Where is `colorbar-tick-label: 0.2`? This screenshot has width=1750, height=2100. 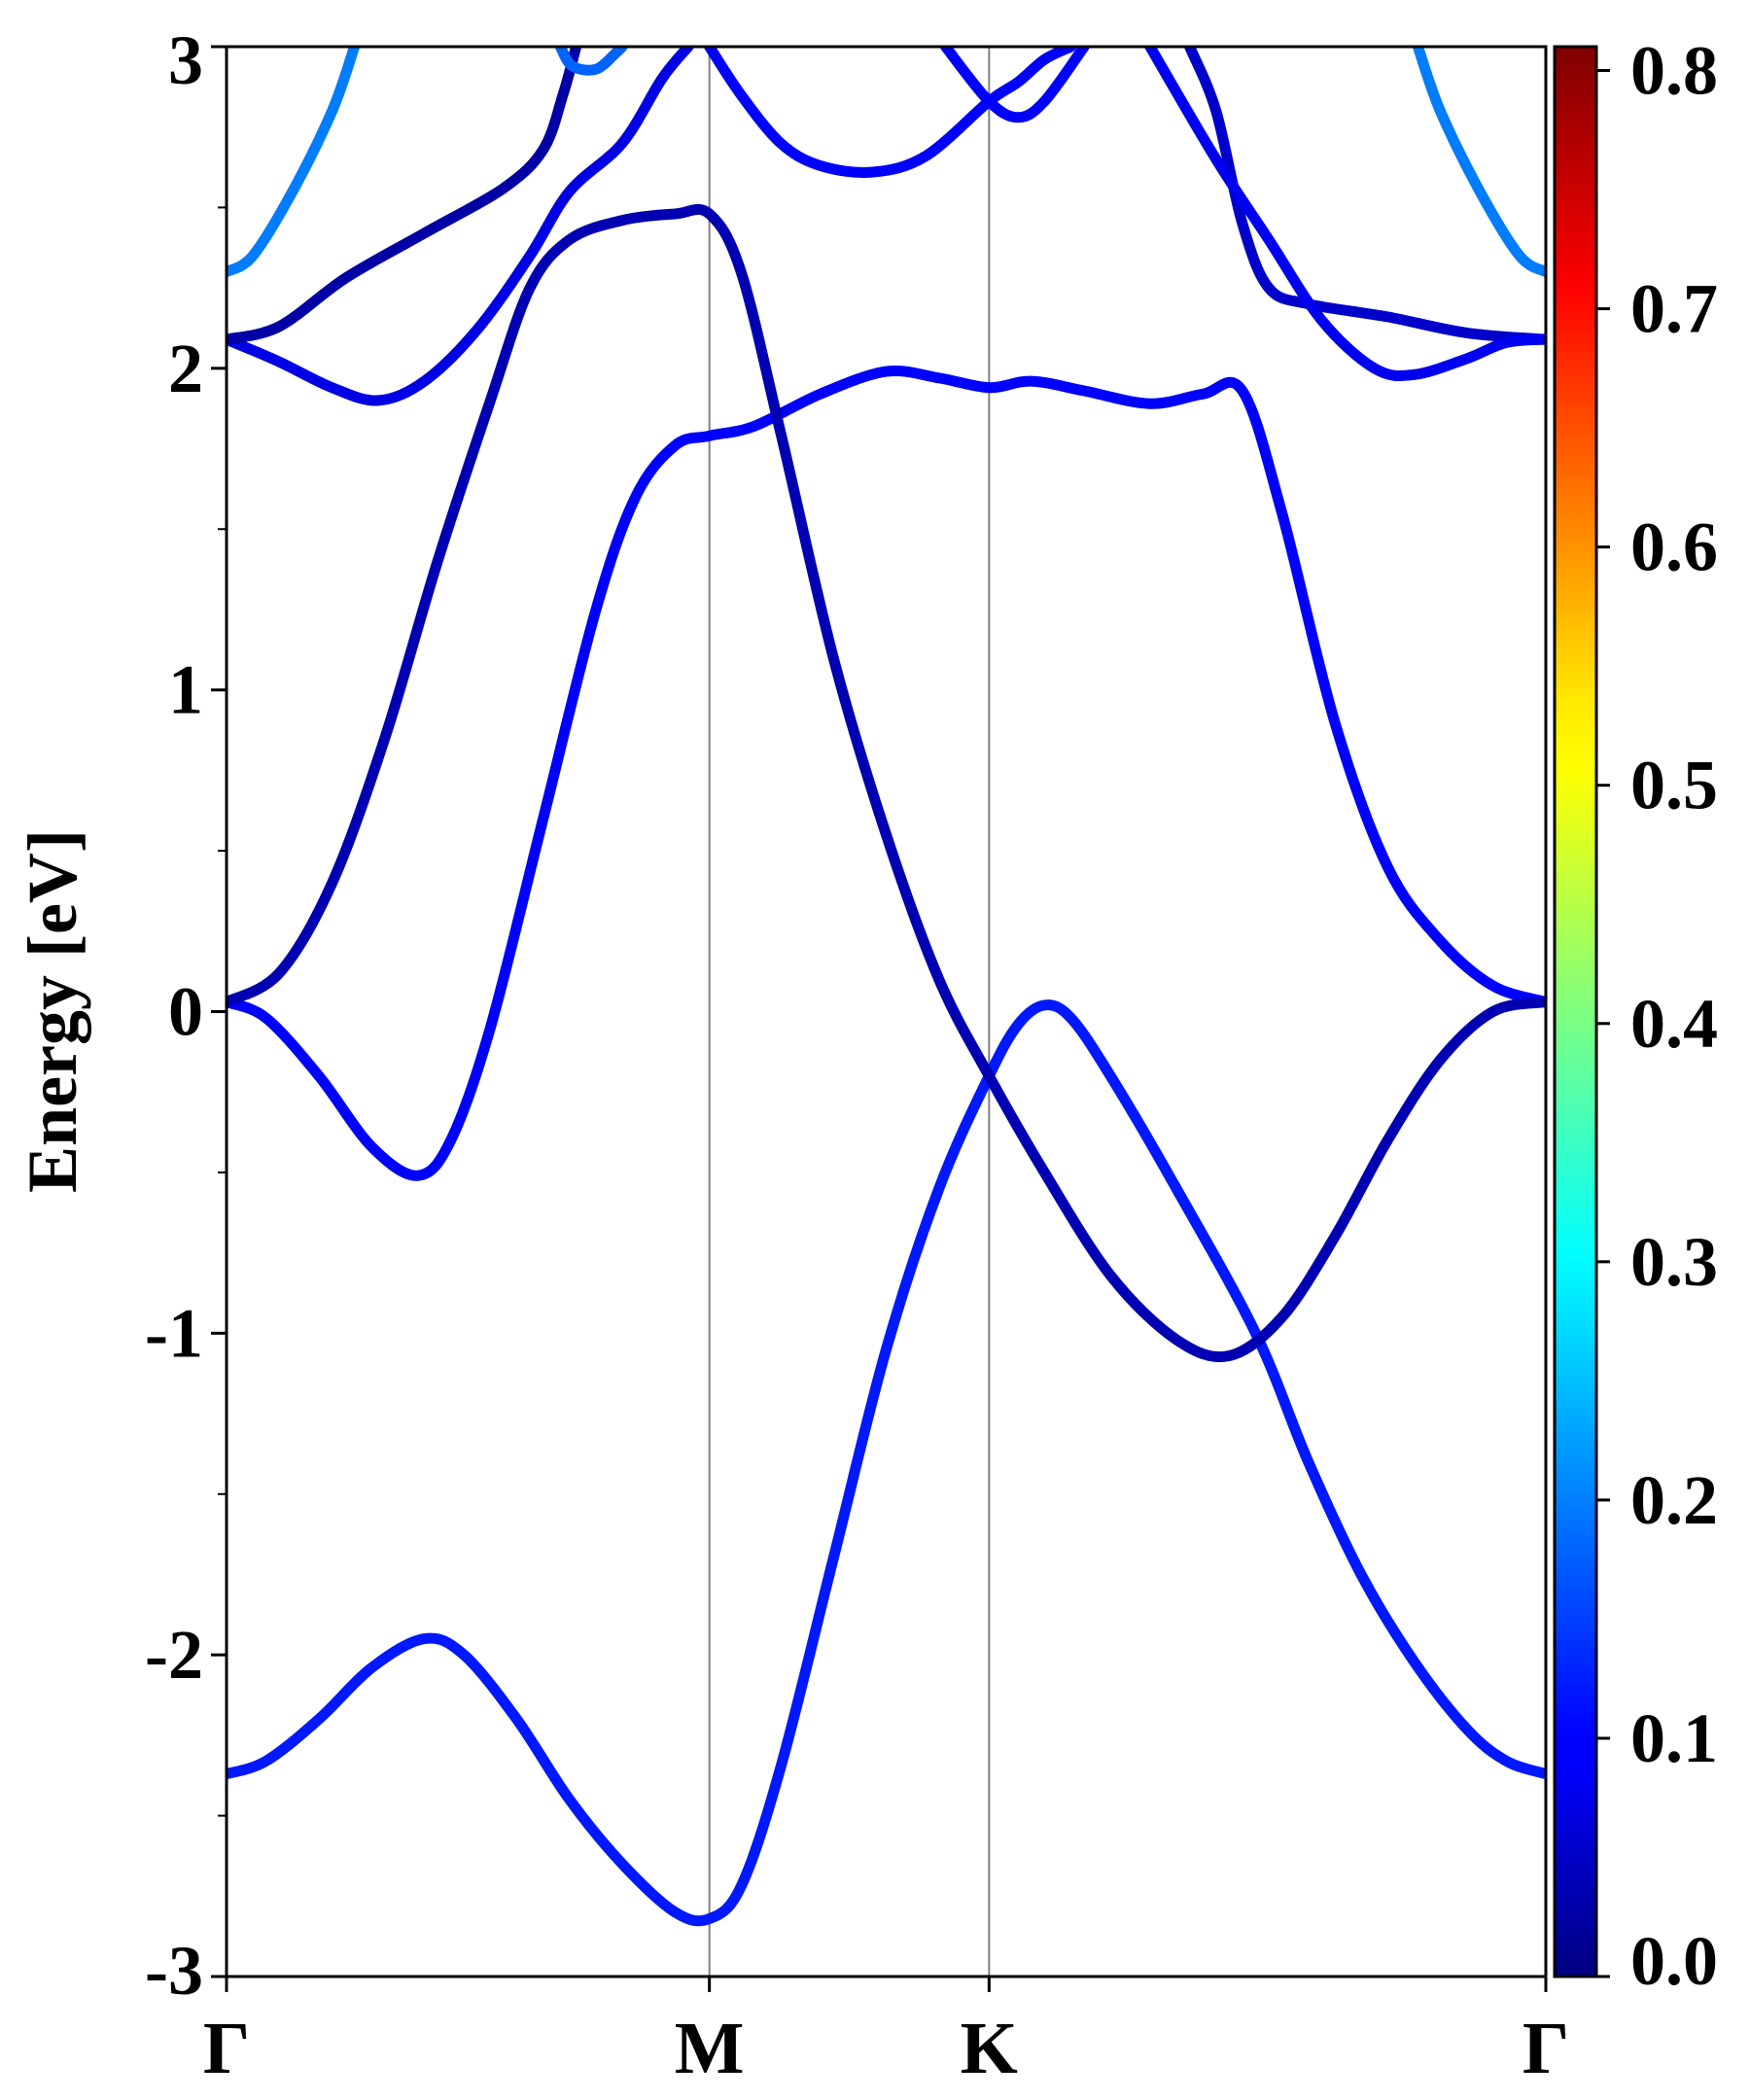
colorbar-tick-label: 0.2 is located at coordinates (1674, 1500).